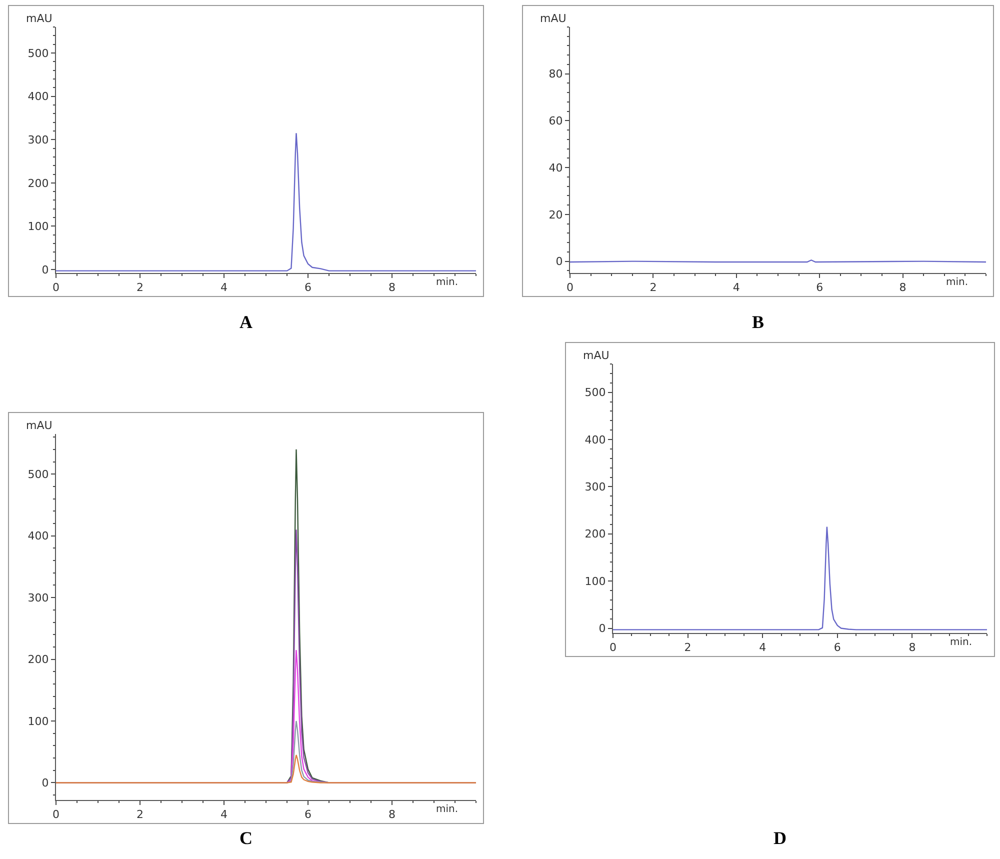  I want to click on y-tick-label: 20, so click(555, 215).